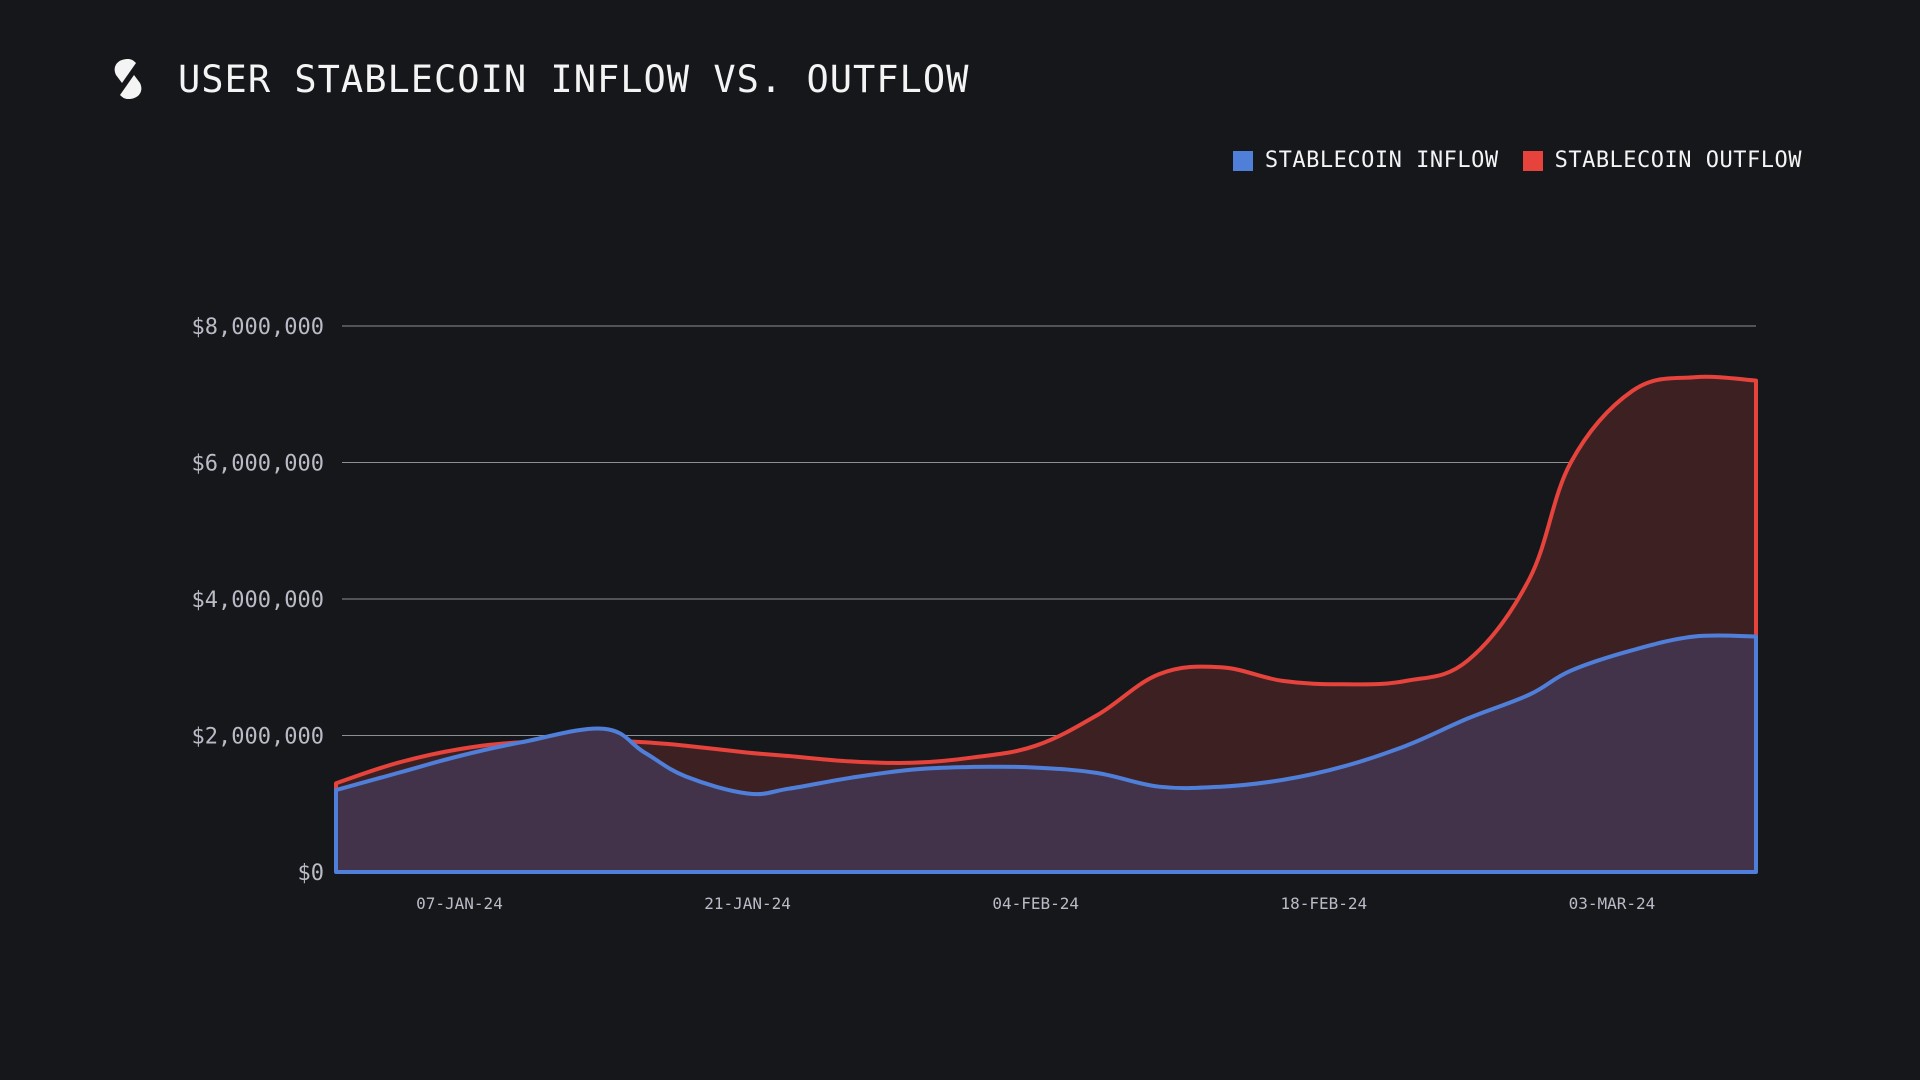  Describe the element at coordinates (1532, 160) in the screenshot. I see `legend-swatch-outflow` at that location.